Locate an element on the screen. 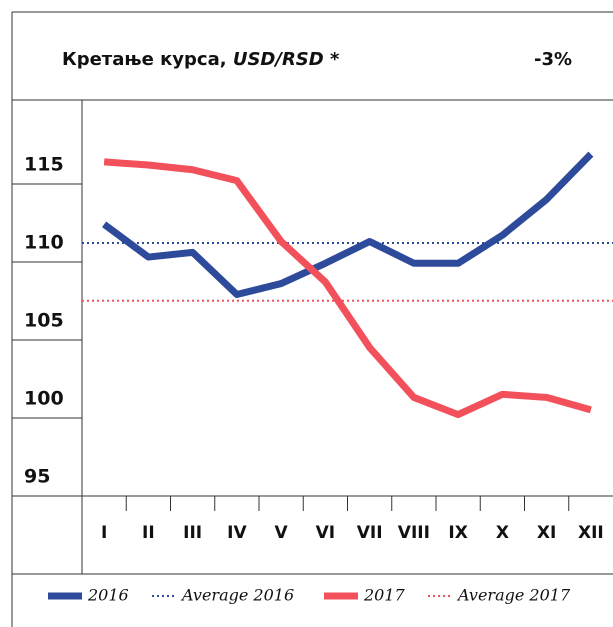  y-tick-label: 95 is located at coordinates (37, 476).